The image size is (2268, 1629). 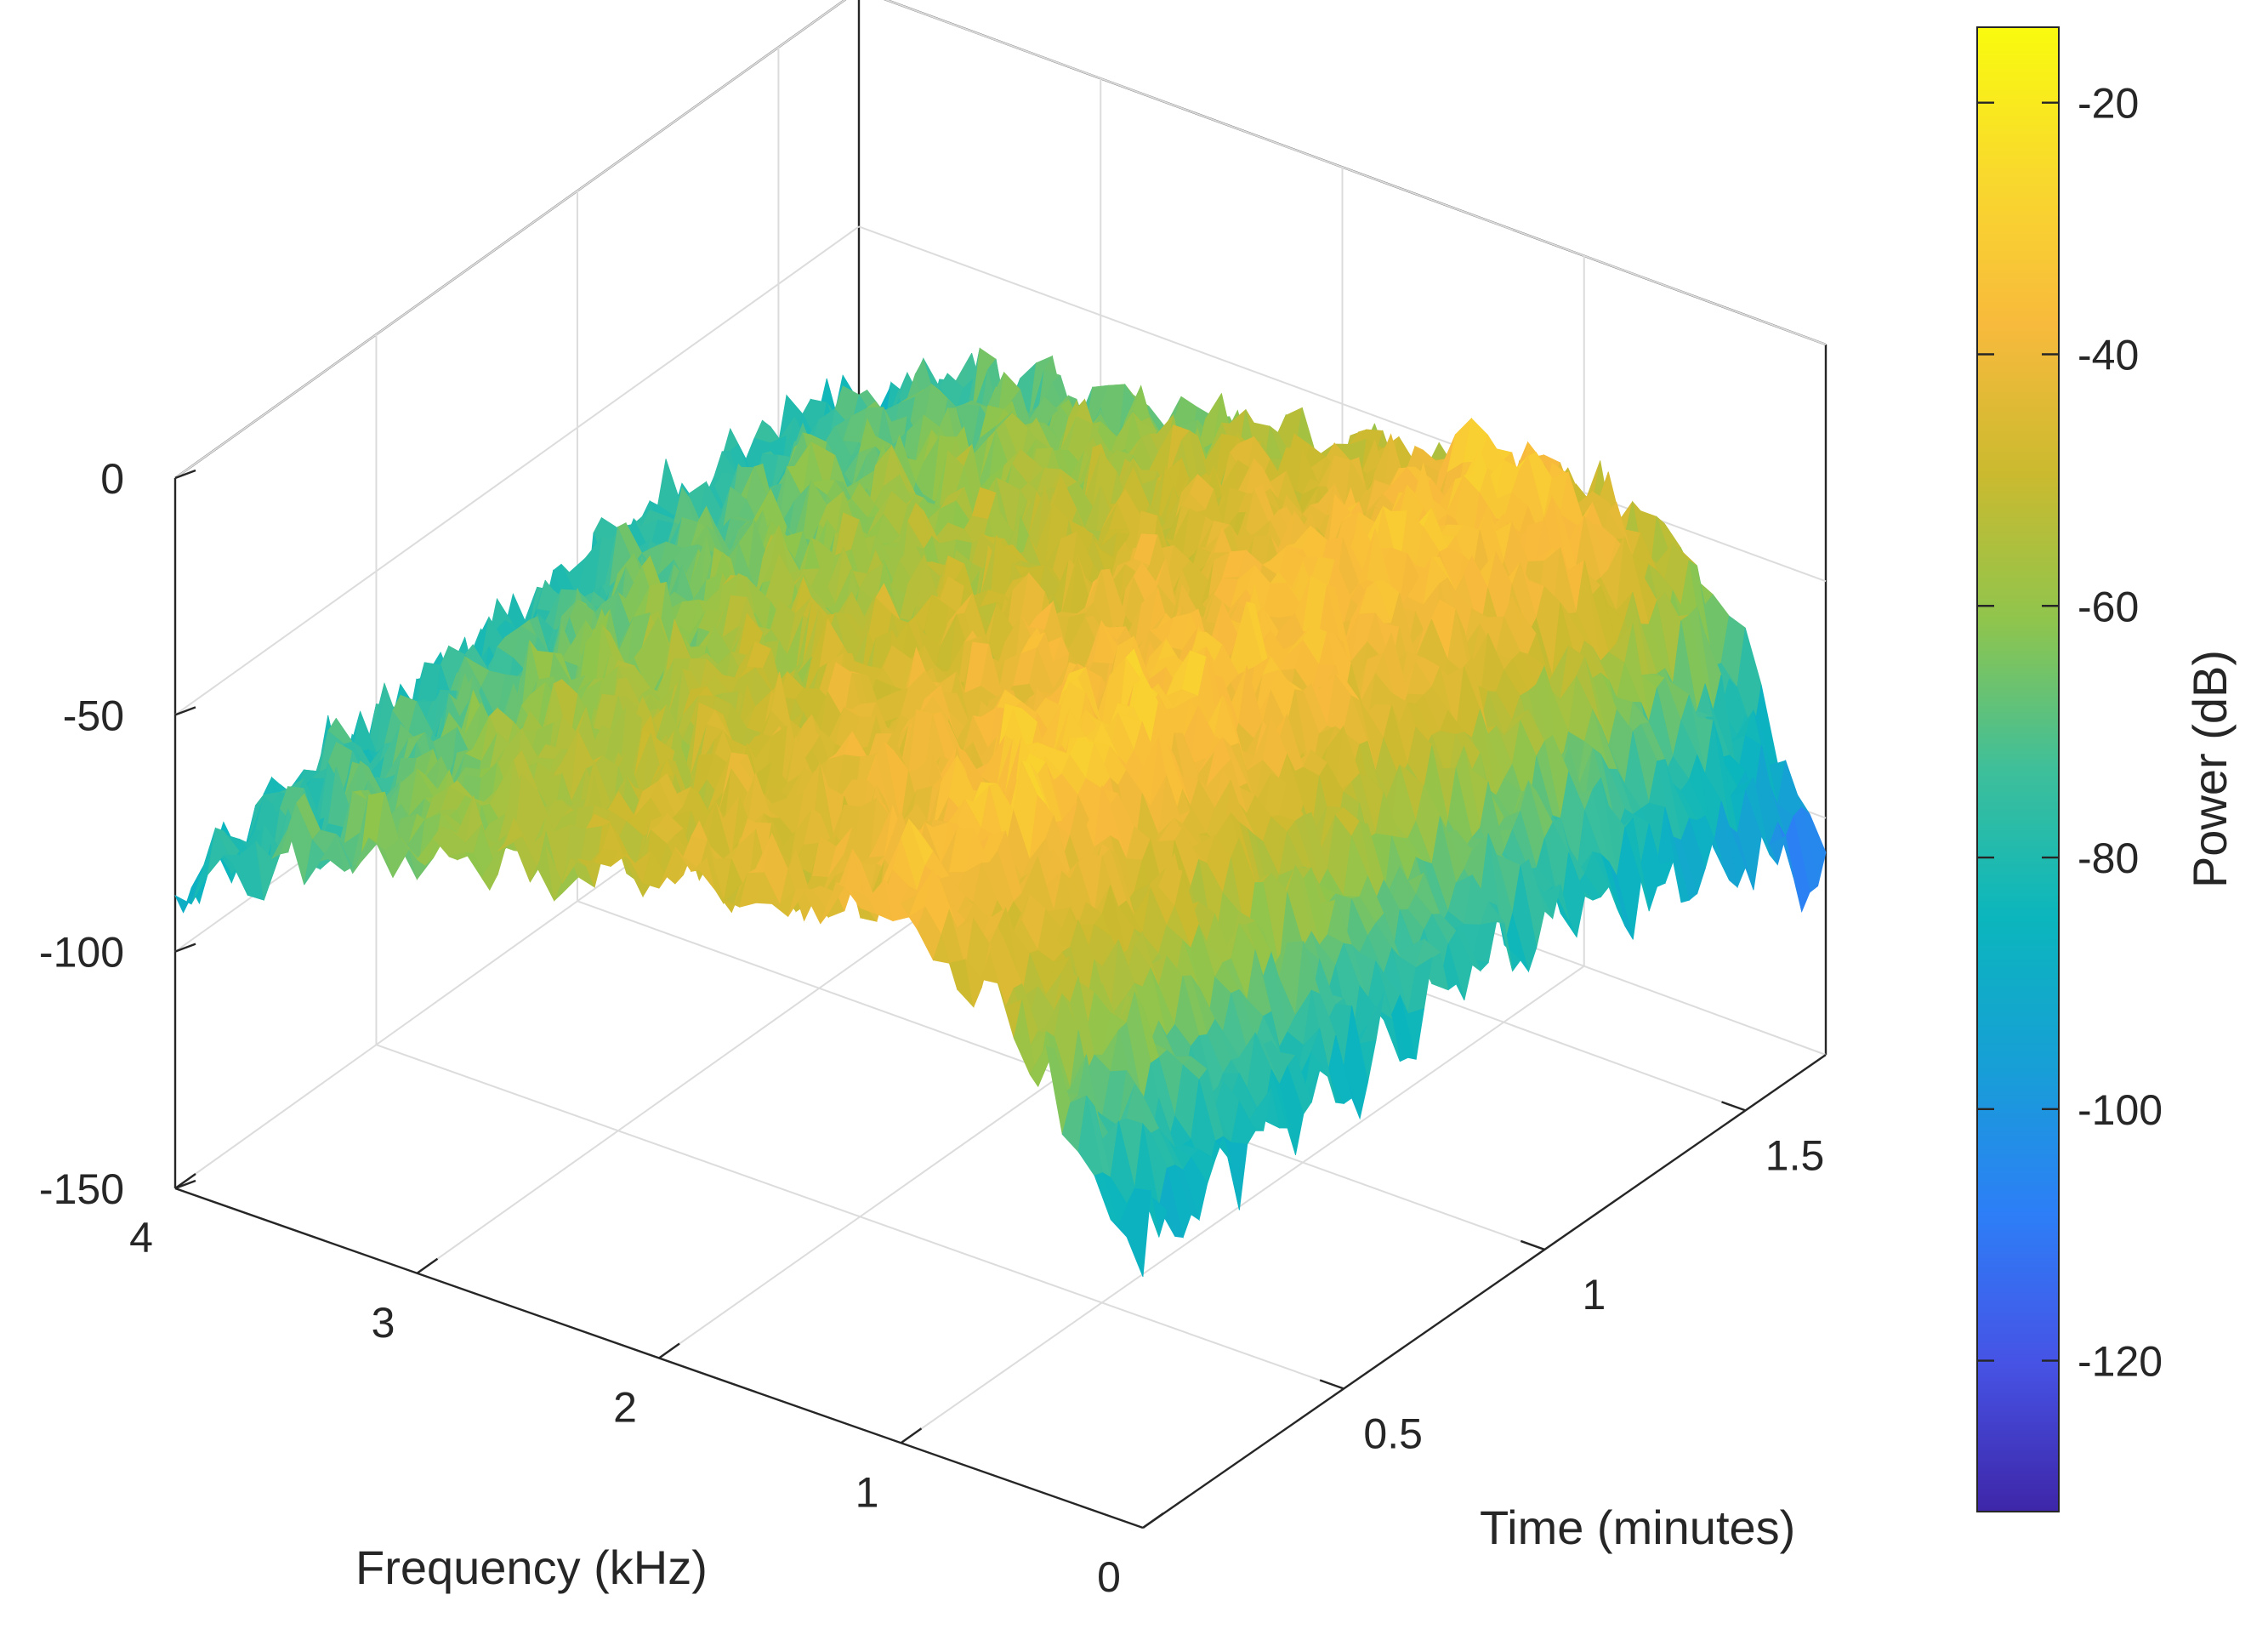 I want to click on grid-line, so click(x=517, y=239).